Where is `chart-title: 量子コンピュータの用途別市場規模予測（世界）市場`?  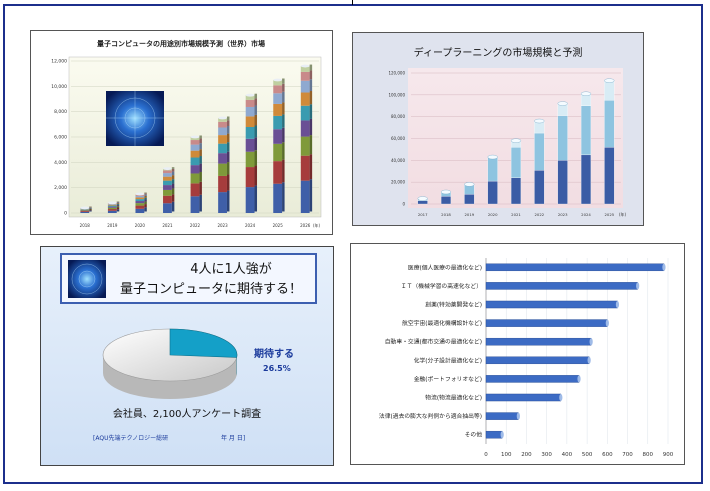 chart-title: 量子コンピュータの用途別市場規模予測（世界）市場 is located at coordinates (181, 43).